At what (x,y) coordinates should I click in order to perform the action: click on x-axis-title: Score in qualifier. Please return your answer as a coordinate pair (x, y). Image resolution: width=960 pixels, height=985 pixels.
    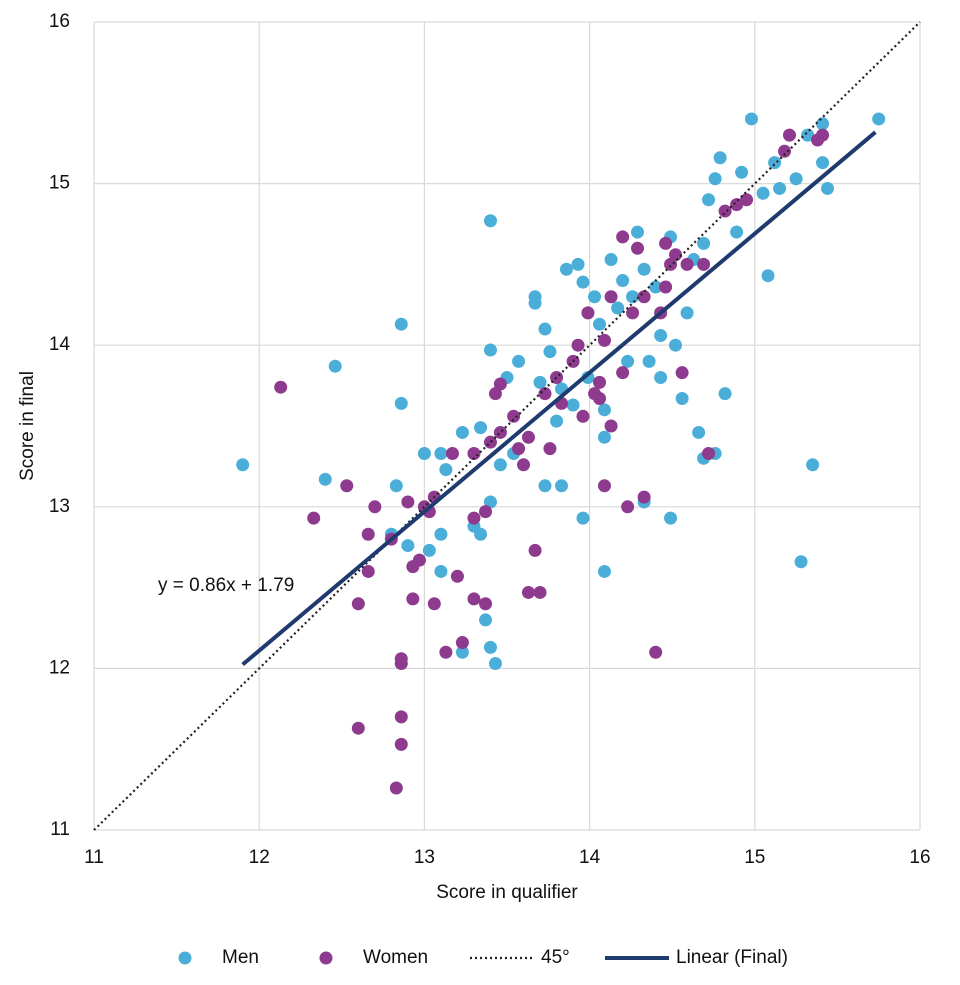
    Looking at the image, I should click on (507, 892).